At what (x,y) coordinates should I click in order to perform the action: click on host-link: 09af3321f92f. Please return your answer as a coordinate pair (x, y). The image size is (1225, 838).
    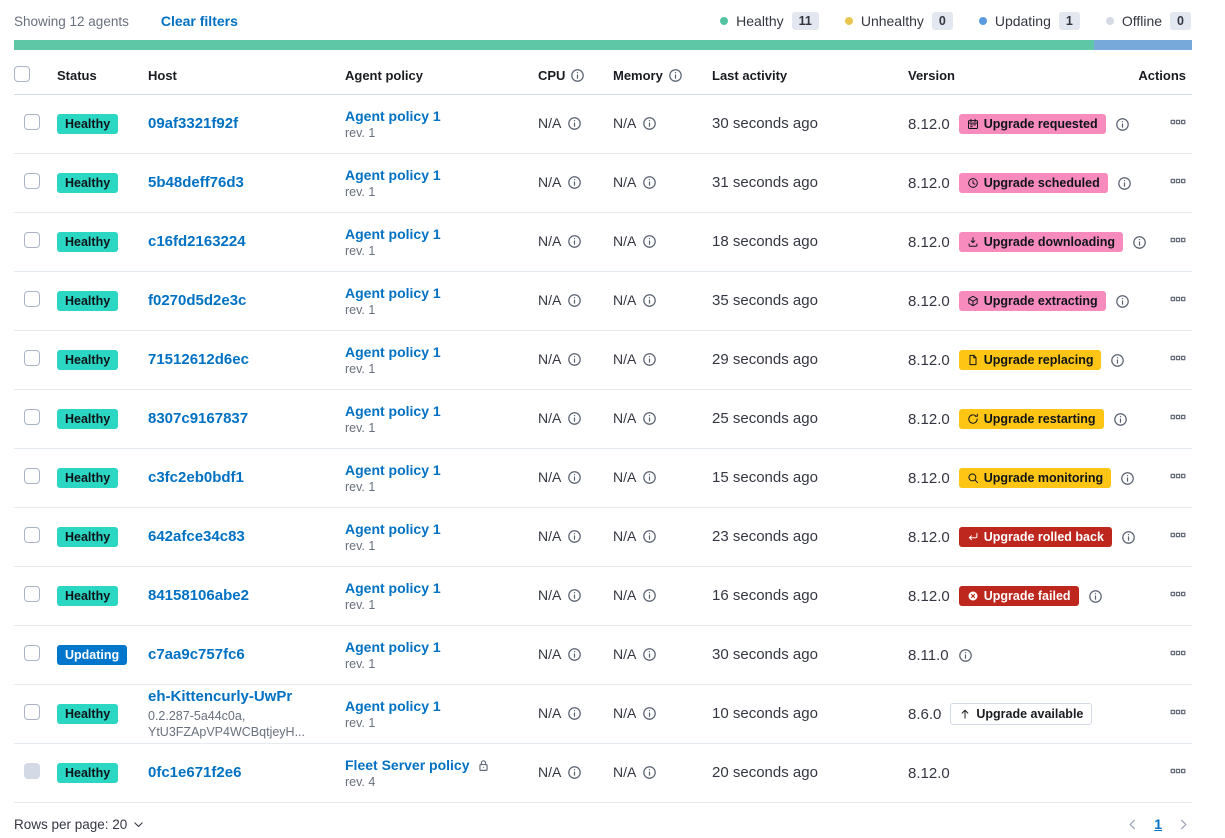
    Looking at the image, I should click on (193, 123).